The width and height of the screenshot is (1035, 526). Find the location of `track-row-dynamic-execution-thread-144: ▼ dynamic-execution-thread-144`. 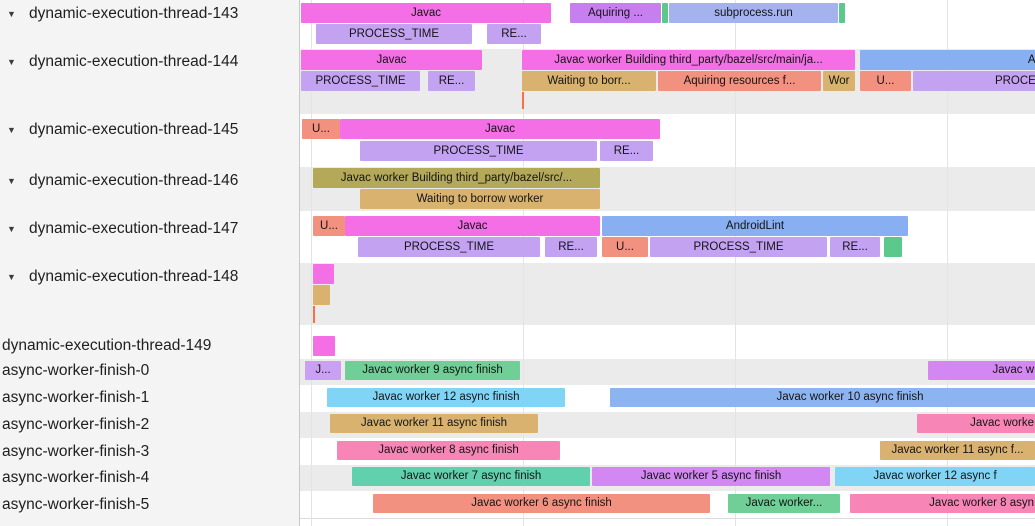

track-row-dynamic-execution-thread-144: ▼ dynamic-execution-thread-144 is located at coordinates (149, 62).